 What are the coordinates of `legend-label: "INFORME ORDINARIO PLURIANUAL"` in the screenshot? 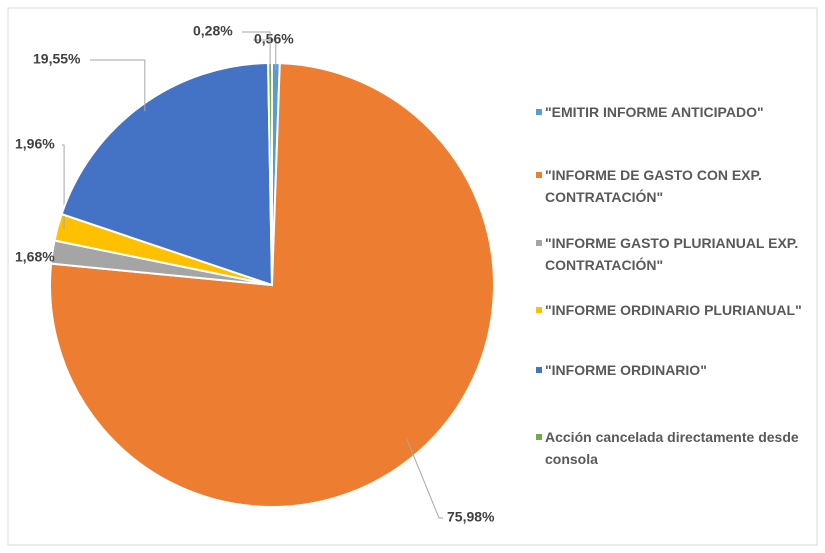 It's located at (673, 310).